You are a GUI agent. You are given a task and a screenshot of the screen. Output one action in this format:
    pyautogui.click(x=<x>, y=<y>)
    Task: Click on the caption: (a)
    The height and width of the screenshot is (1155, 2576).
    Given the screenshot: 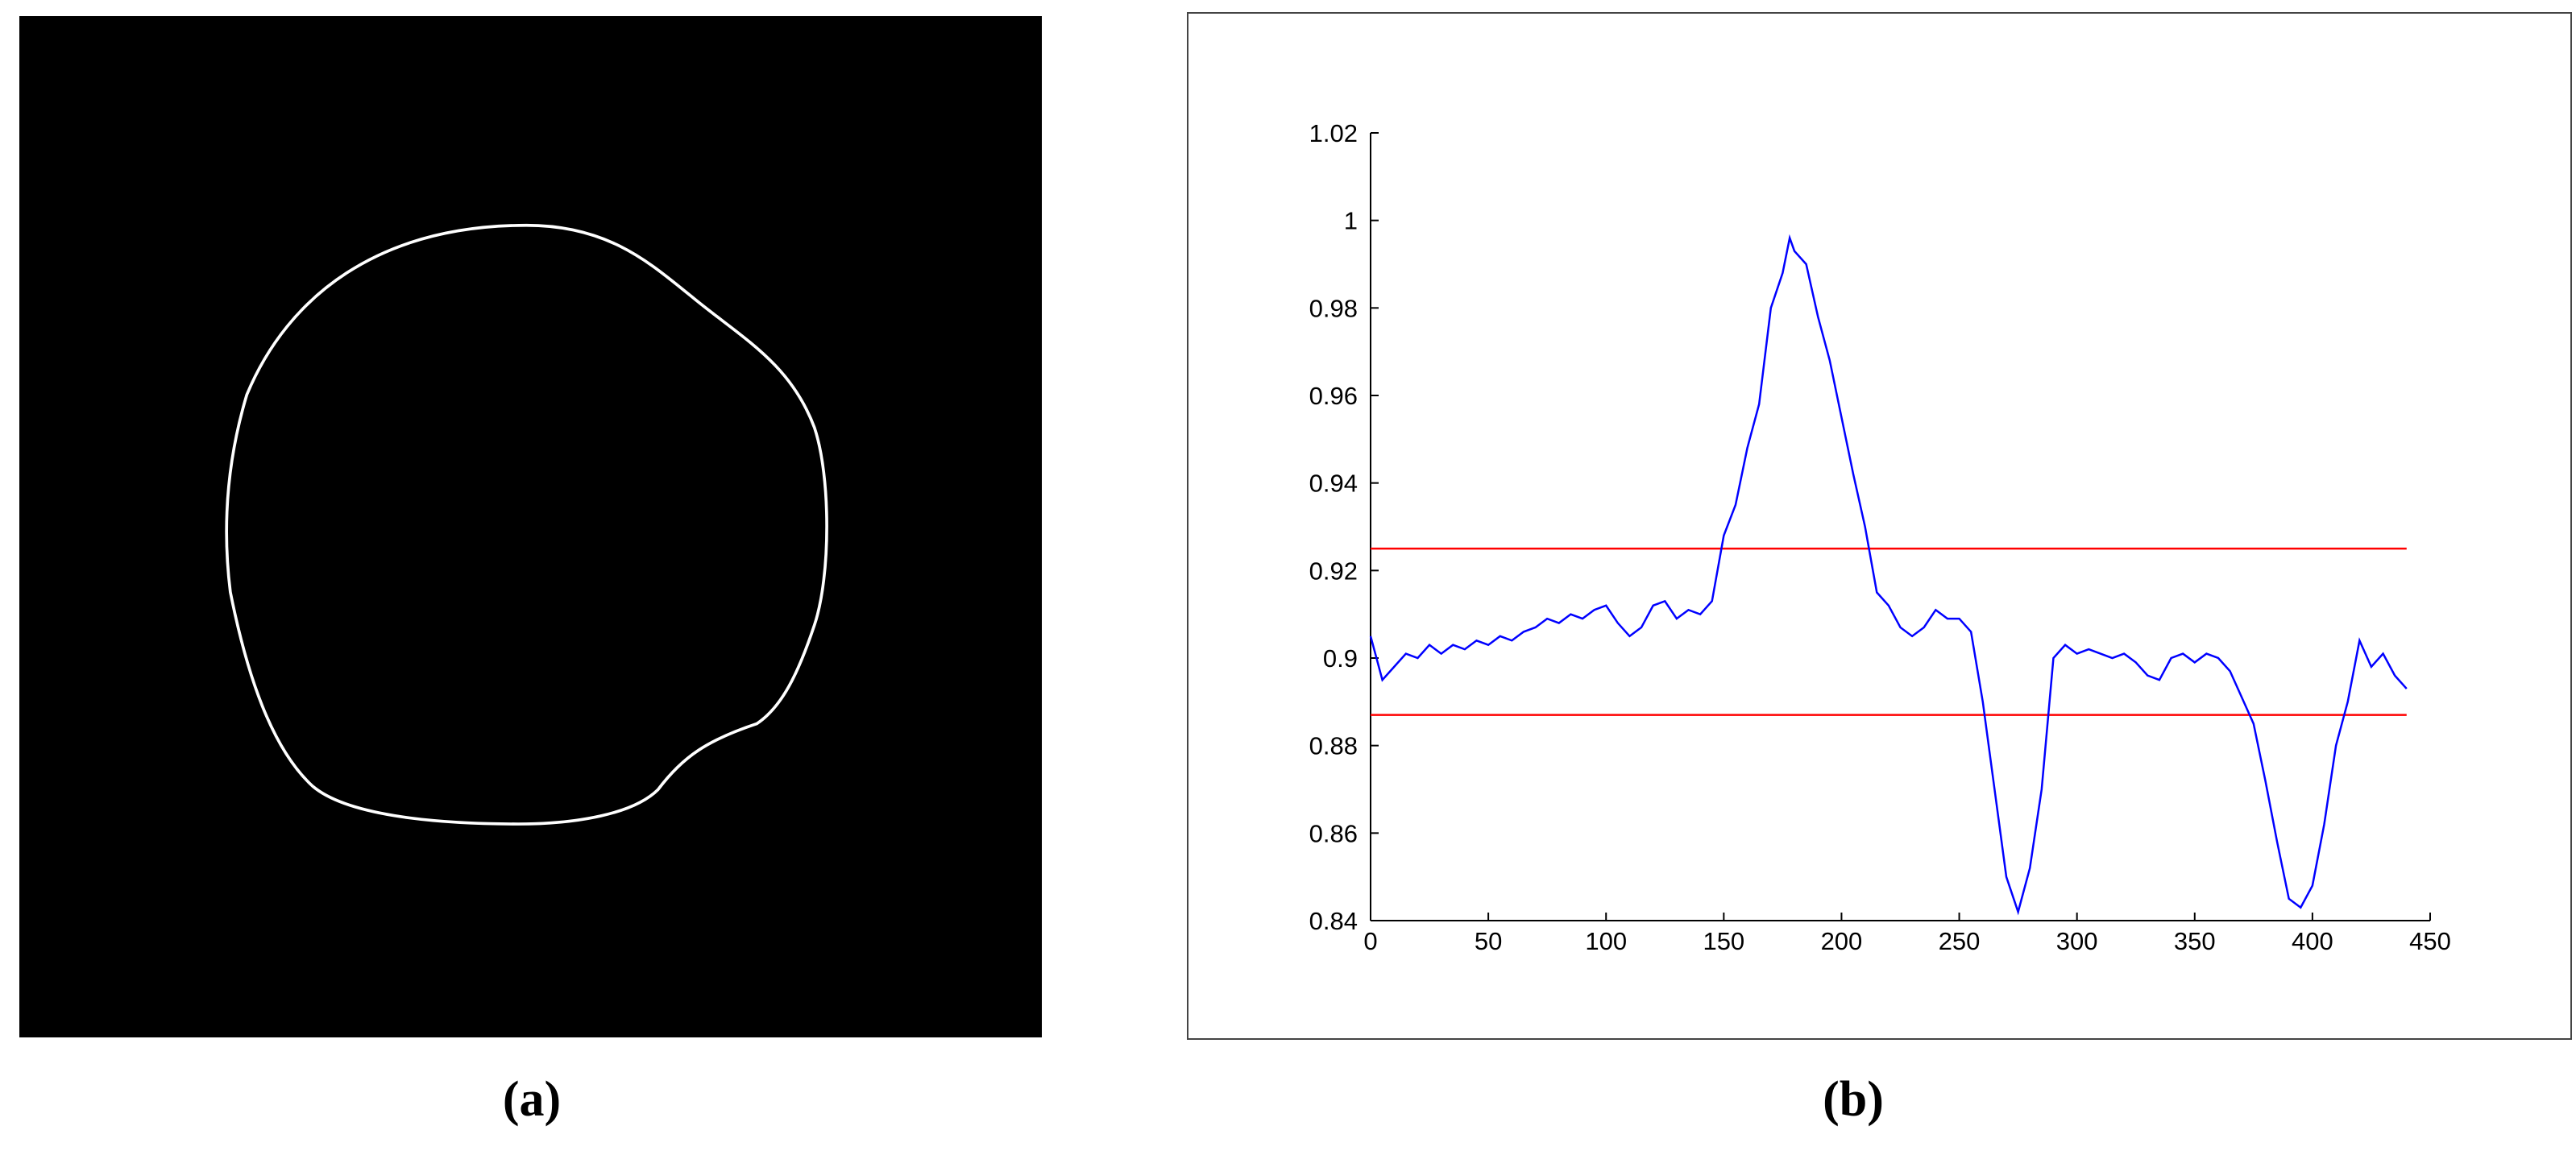 What is the action you would take?
    pyautogui.click(x=532, y=1099)
    